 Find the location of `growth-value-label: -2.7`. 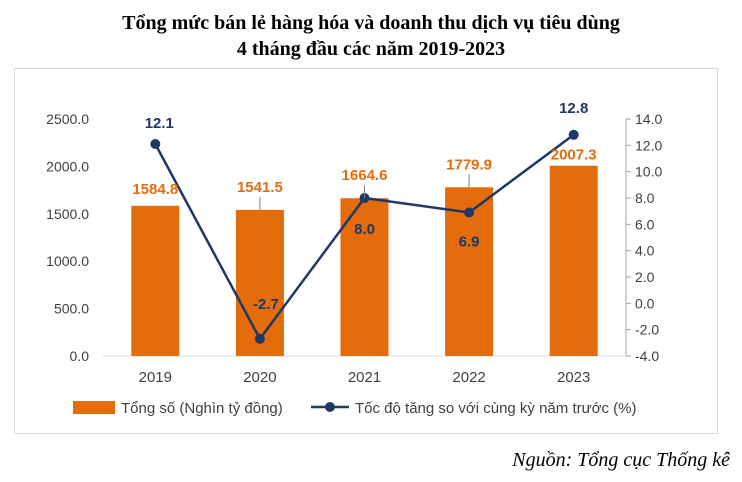

growth-value-label: -2.7 is located at coordinates (266, 304).